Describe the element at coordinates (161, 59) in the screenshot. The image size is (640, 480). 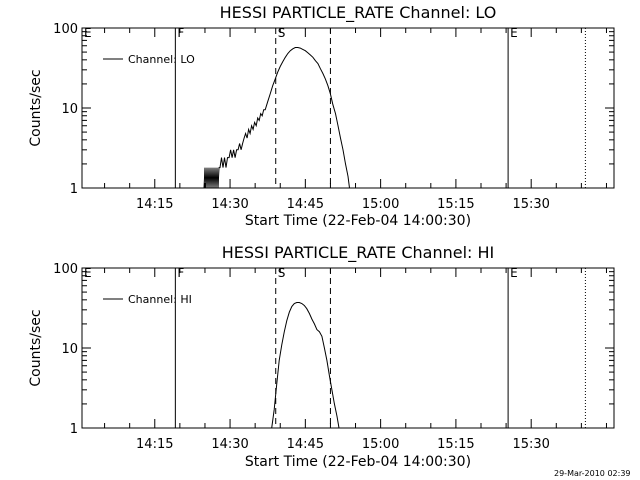
I see `legend-label: Channel: LO` at that location.